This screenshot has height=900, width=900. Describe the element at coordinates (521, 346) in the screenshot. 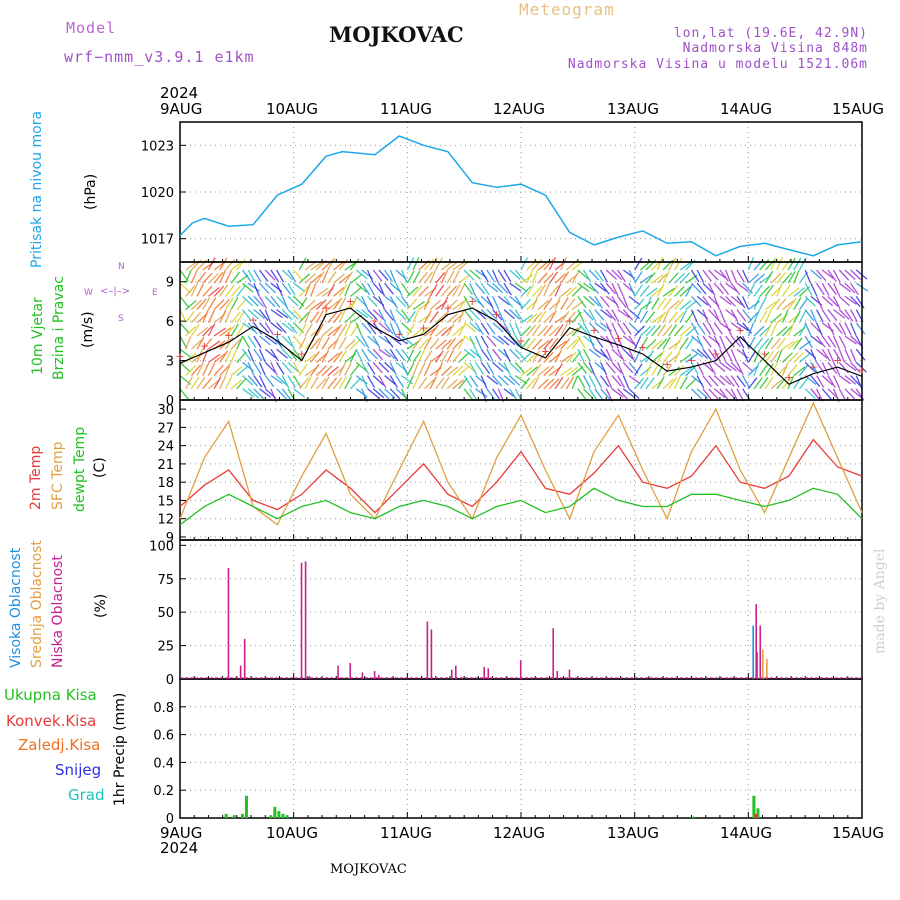

I see `wind-speed-line` at that location.